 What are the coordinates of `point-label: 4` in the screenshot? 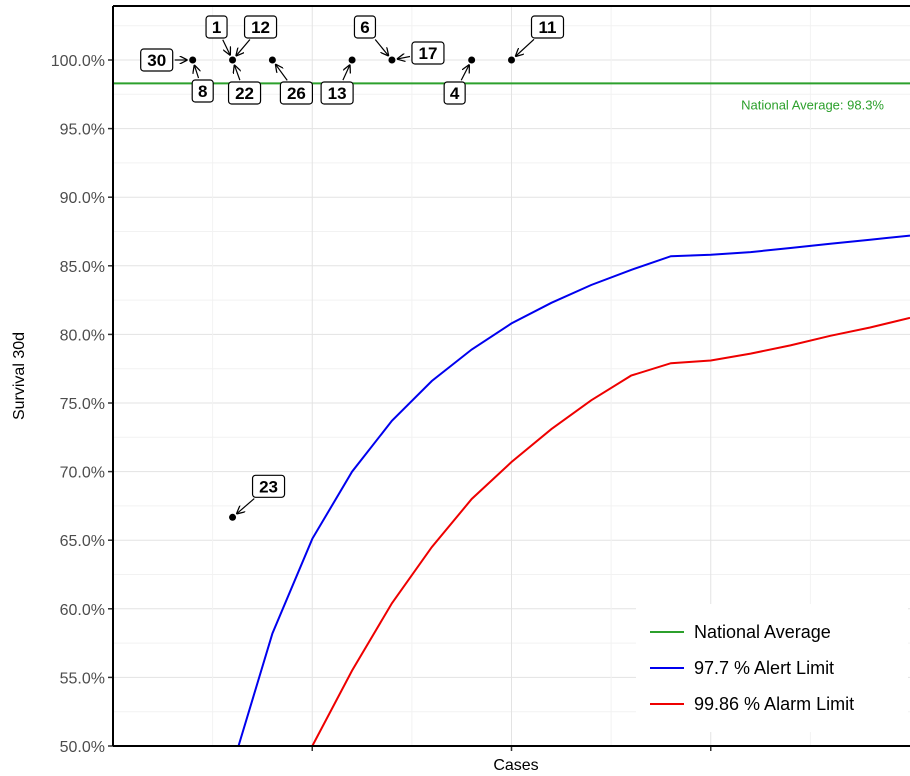 It's located at (455, 93).